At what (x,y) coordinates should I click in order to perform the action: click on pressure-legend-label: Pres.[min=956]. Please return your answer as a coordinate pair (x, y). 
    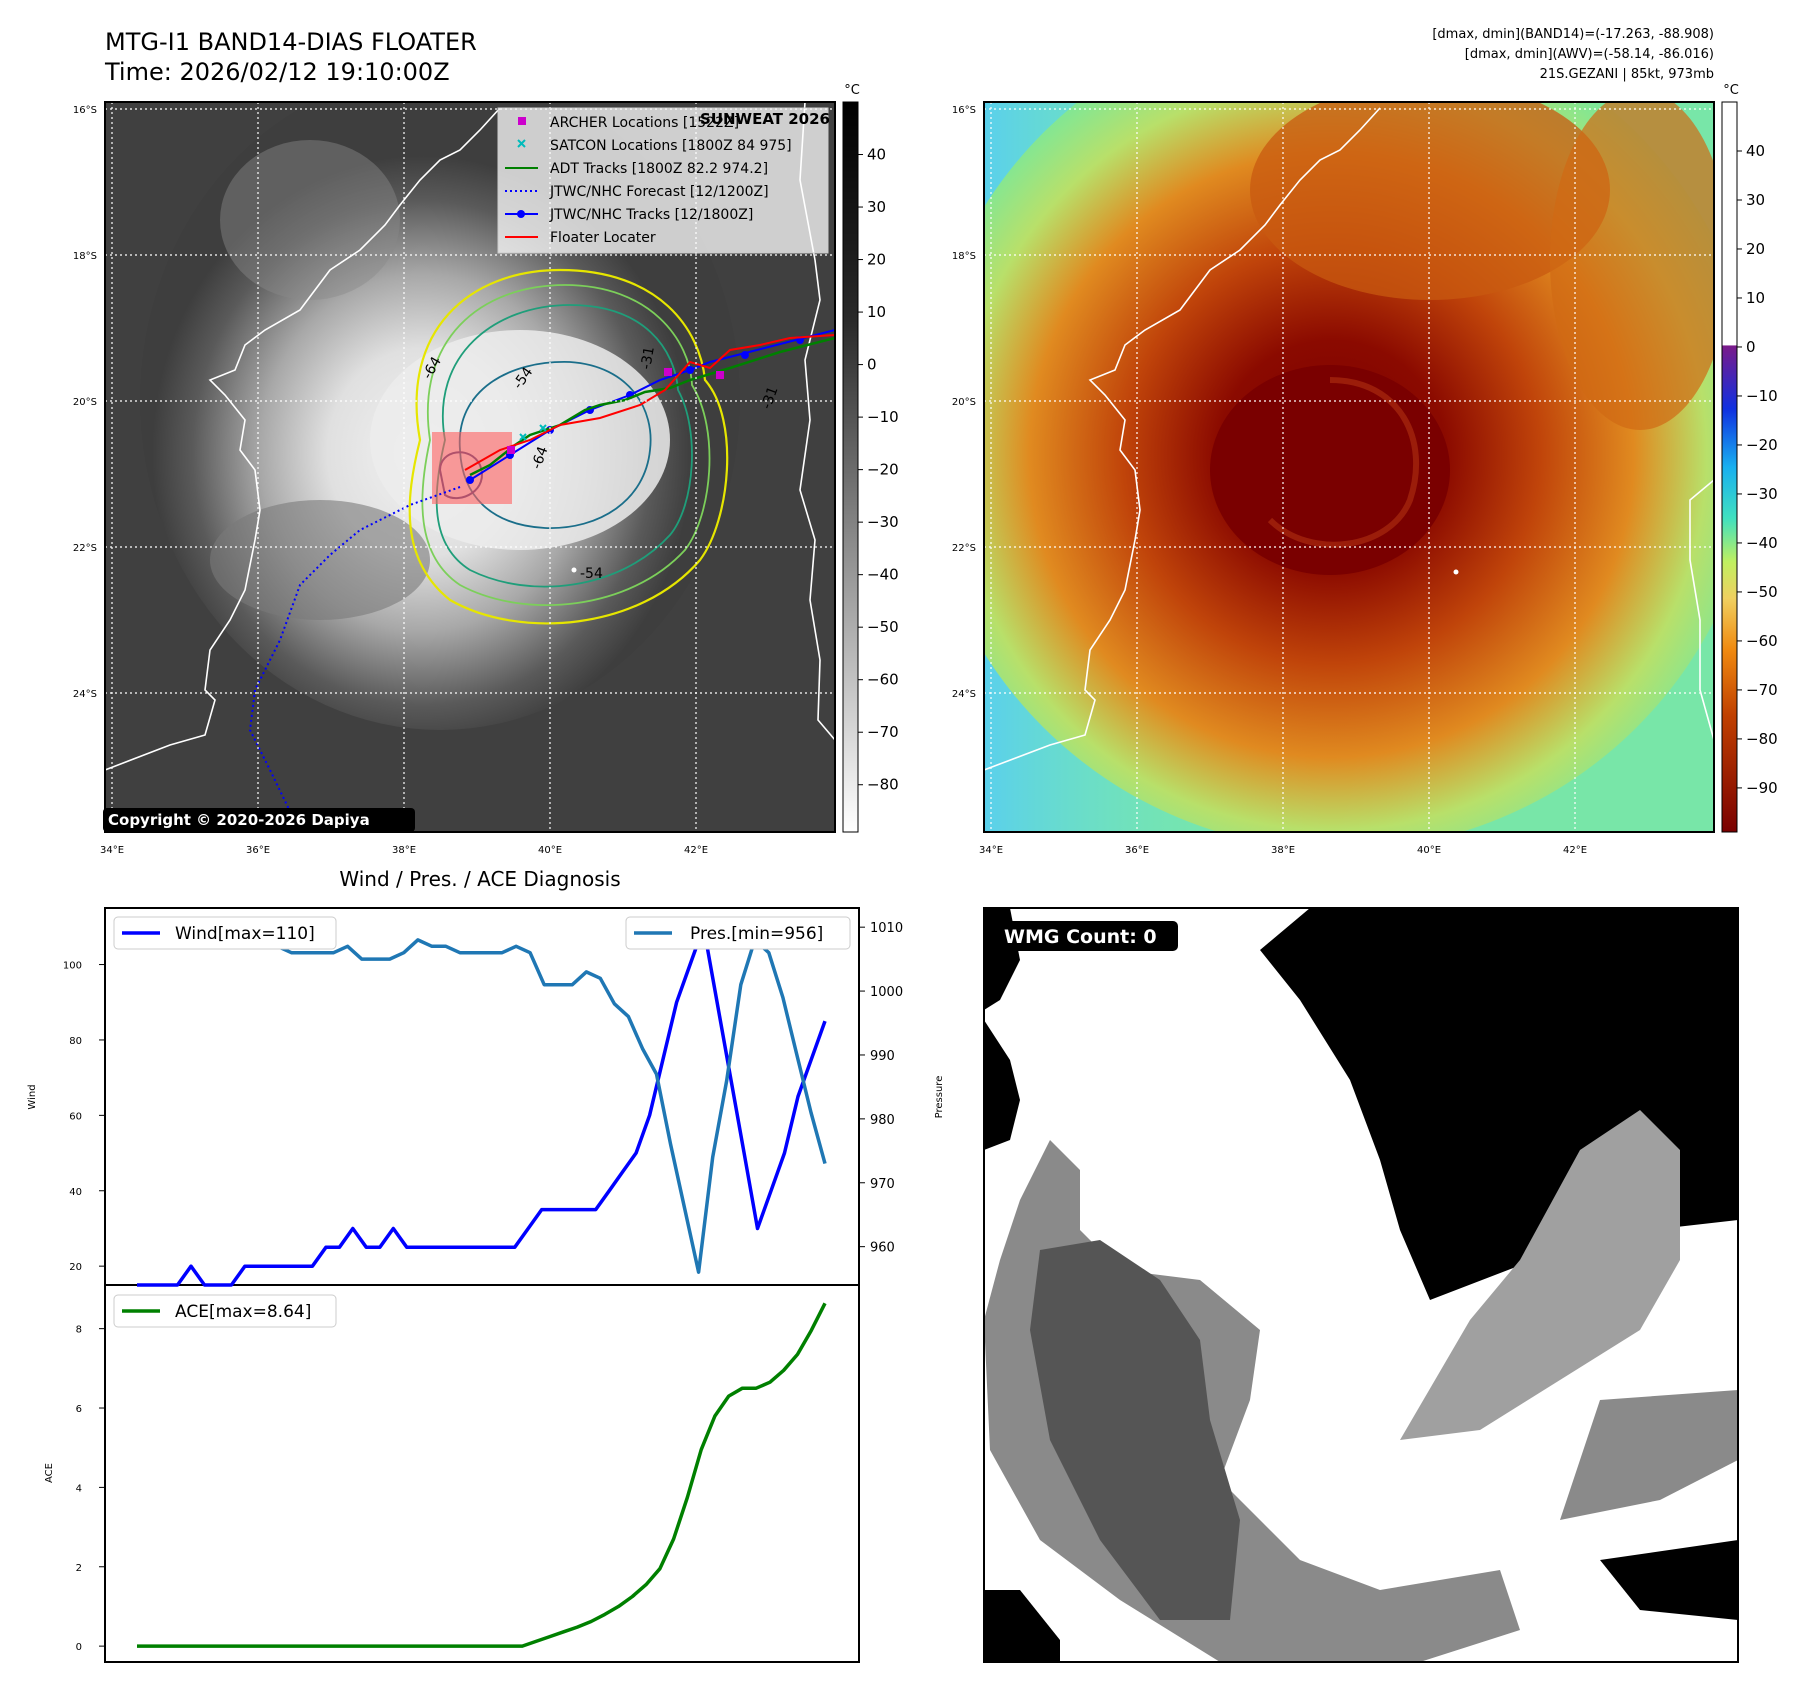
    Looking at the image, I should click on (756, 934).